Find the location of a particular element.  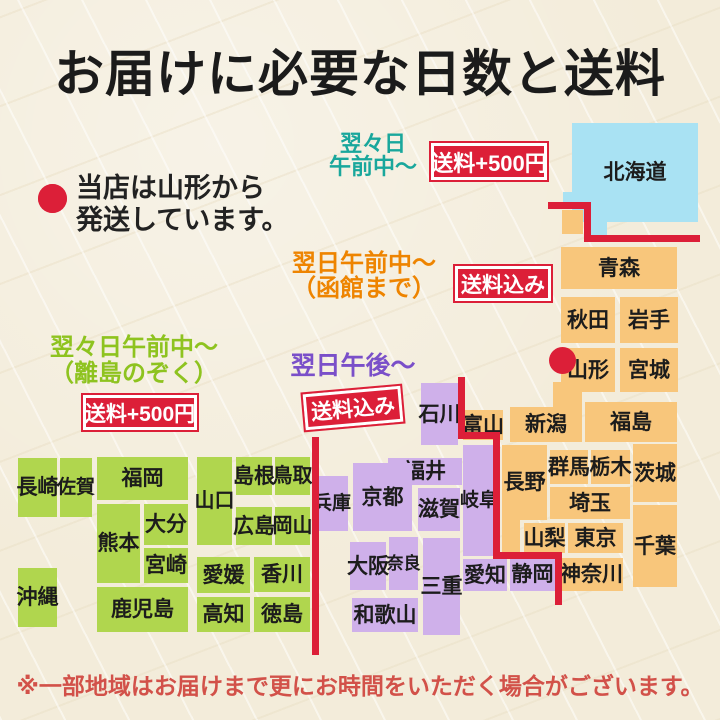

prefecture-label: 埼玉 is located at coordinates (590, 503).